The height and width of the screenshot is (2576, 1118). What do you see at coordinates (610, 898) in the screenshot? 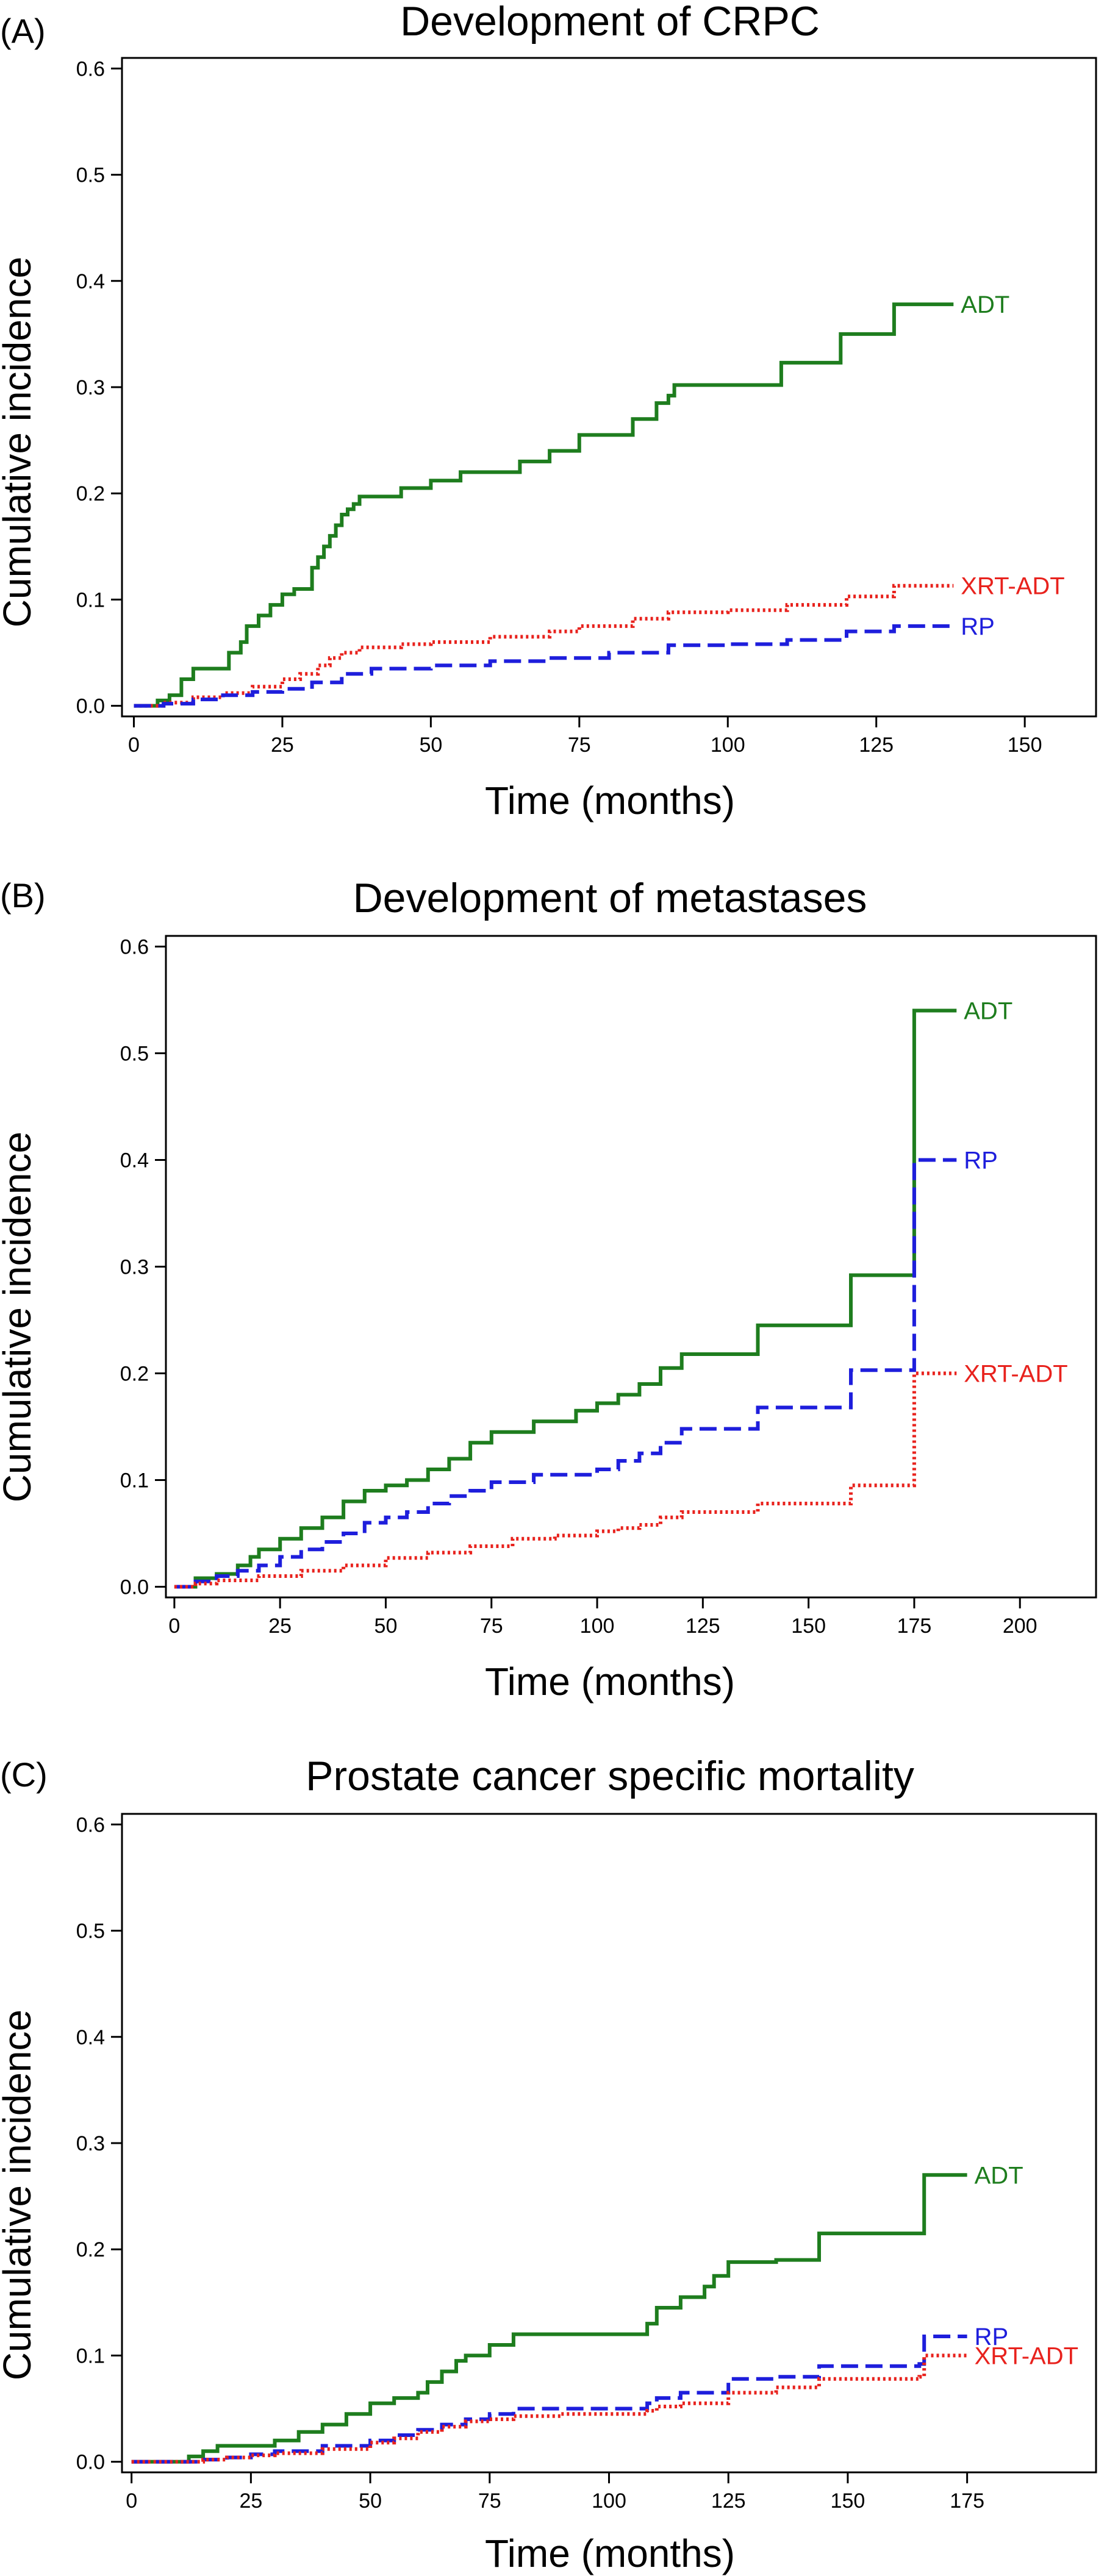
I see `chart-title: Development of metastases` at bounding box center [610, 898].